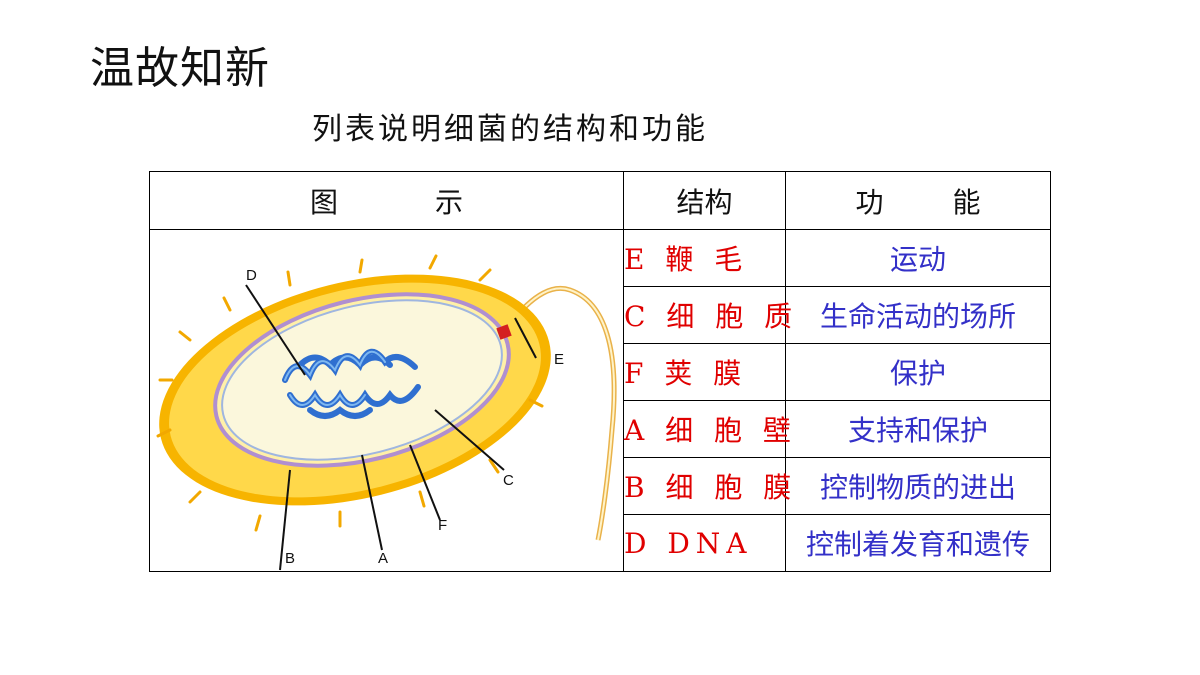  What do you see at coordinates (600, 543) in the screenshot?
I see `table-row: D DNA 控制着发育和遗传` at bounding box center [600, 543].